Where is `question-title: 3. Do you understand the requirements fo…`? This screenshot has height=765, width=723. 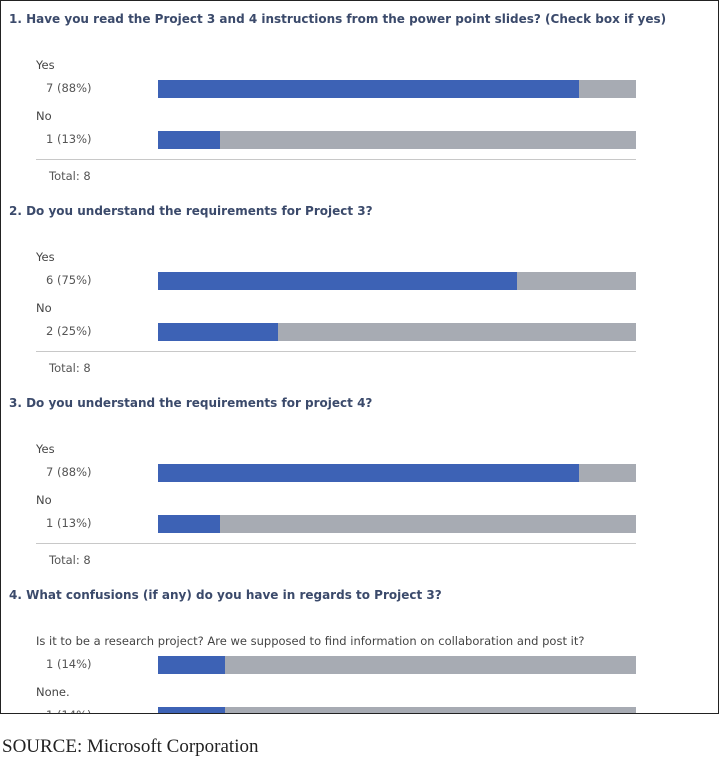 question-title: 3. Do you understand the requirements fo… is located at coordinates (191, 403).